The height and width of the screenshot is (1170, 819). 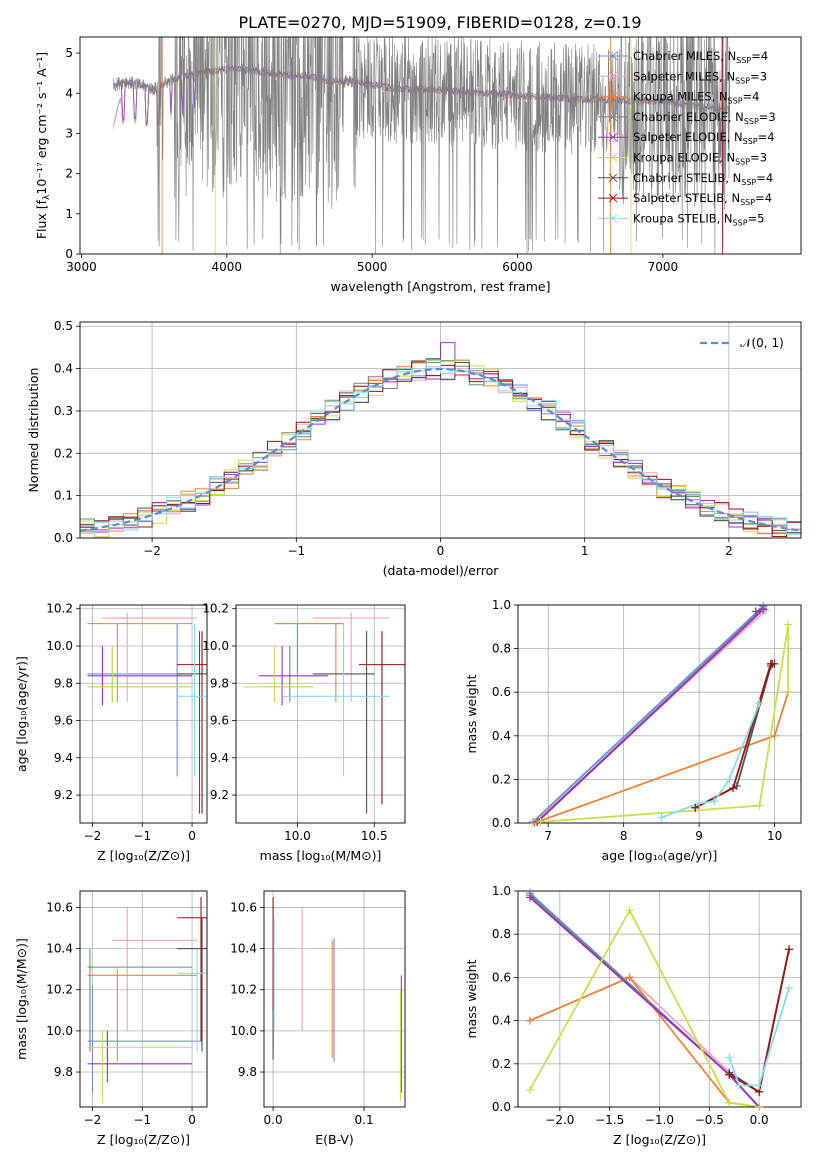 I want to click on legend-entry: 𝒩(0, 1), so click(x=762, y=343).